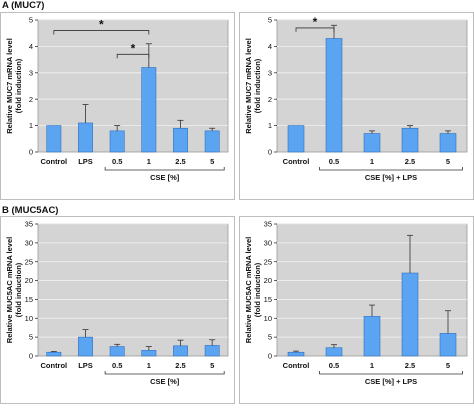 The width and height of the screenshot is (474, 408). I want to click on y-tick-label: 10, so click(268, 318).